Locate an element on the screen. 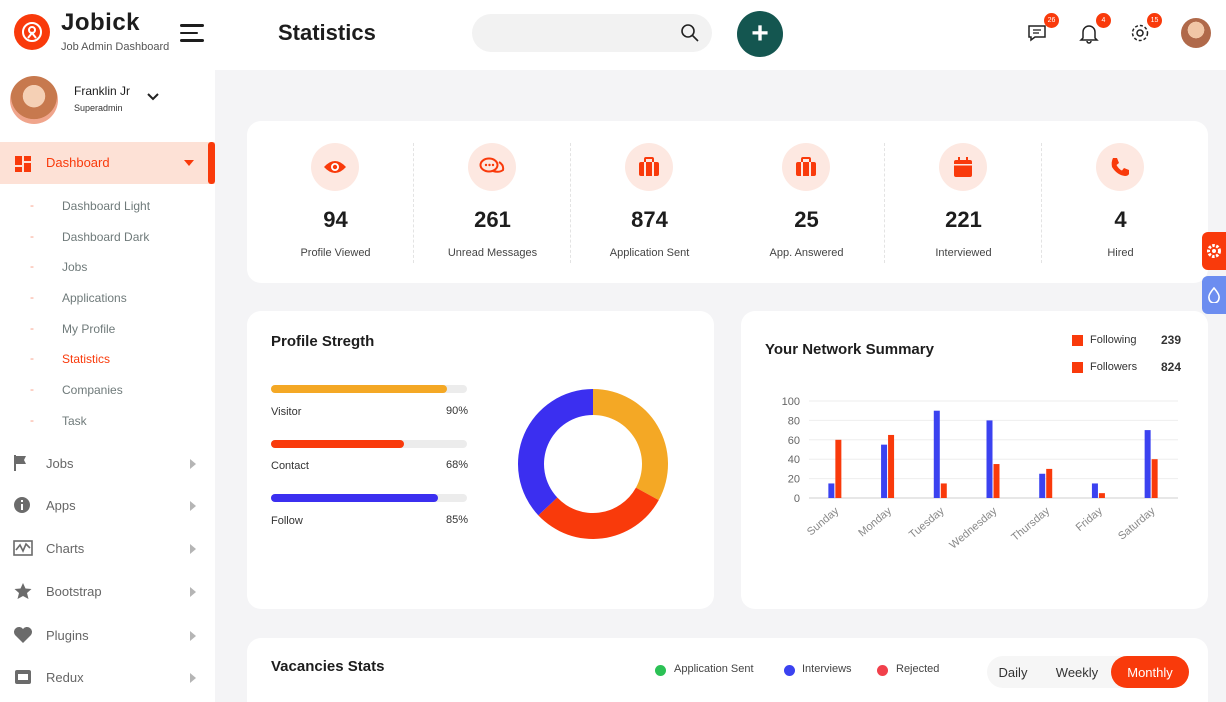 This screenshot has height=702, width=1226. bar-blue-friday is located at coordinates (1094, 490).